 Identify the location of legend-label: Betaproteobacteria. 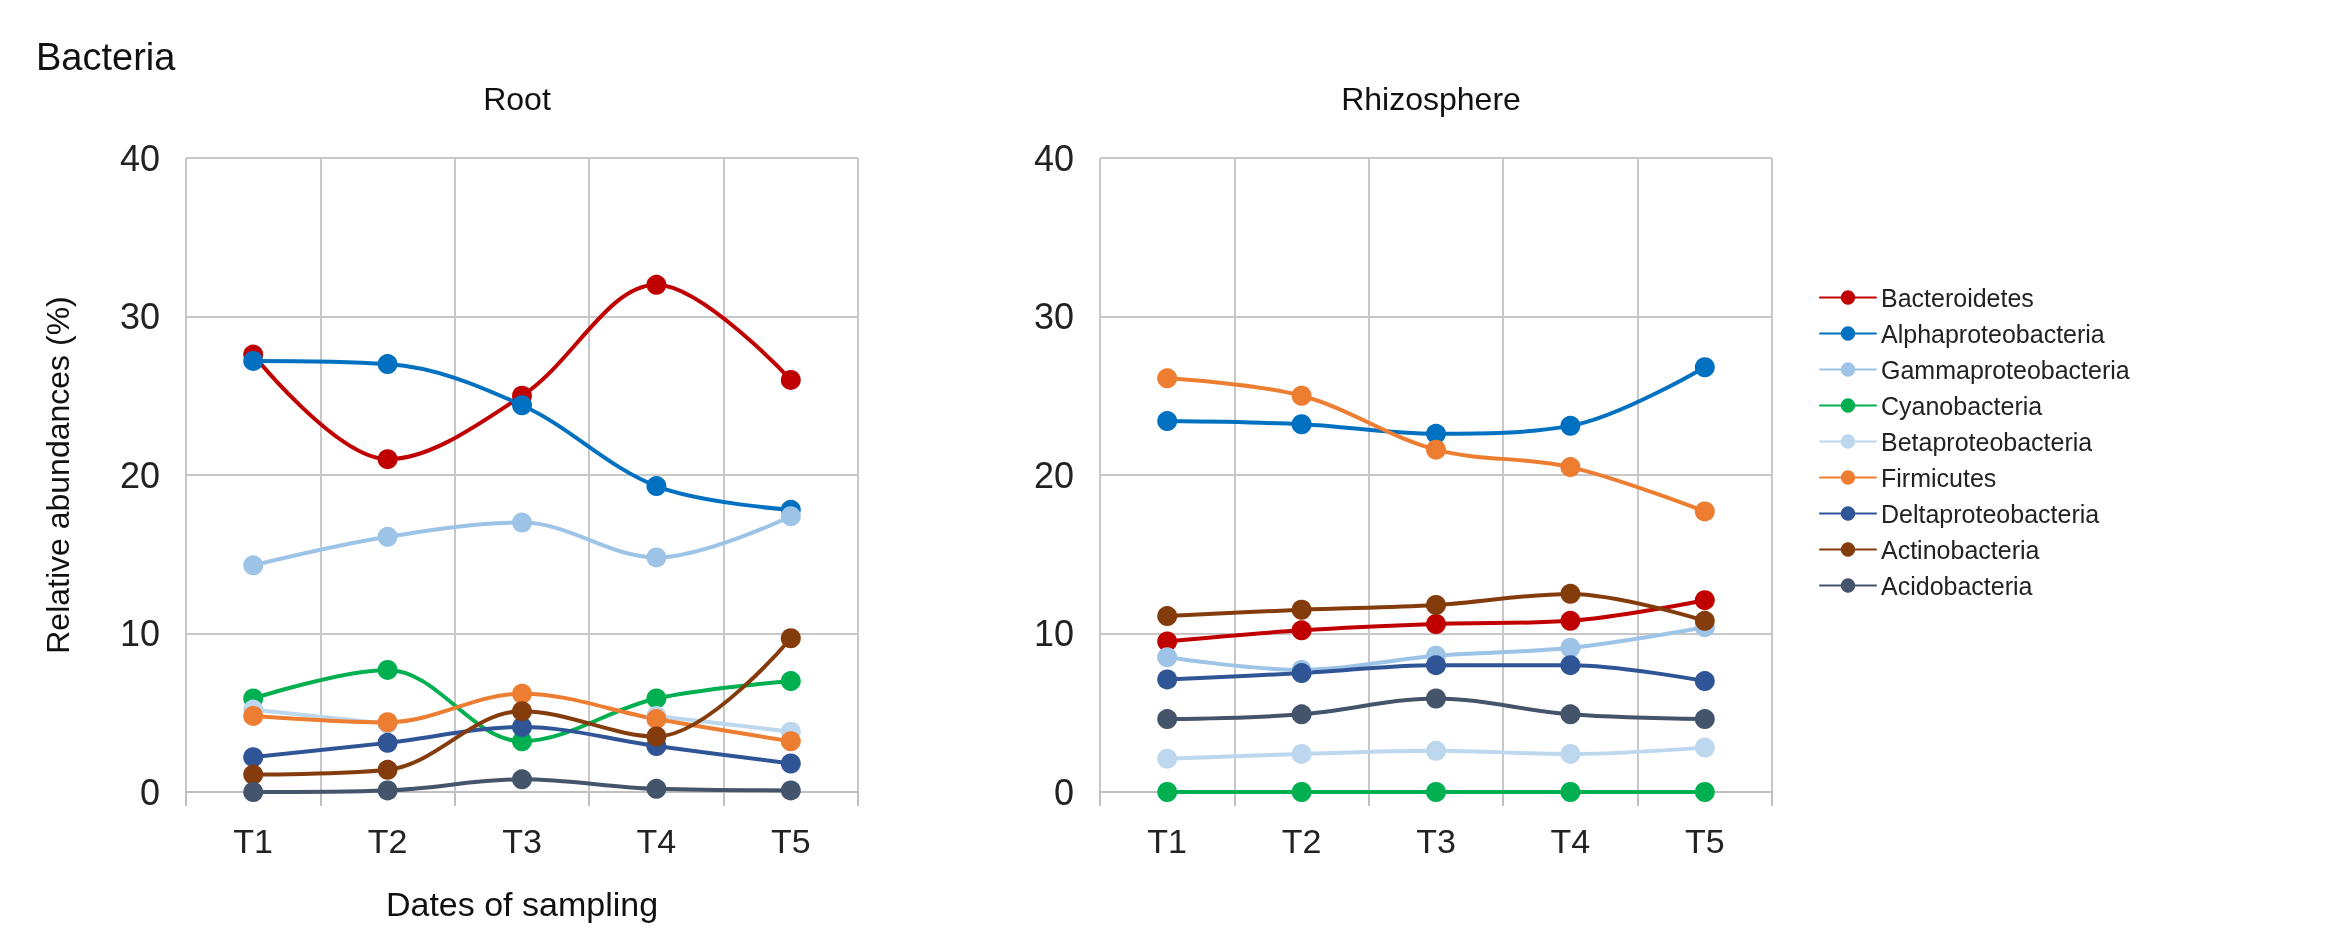
(1987, 441).